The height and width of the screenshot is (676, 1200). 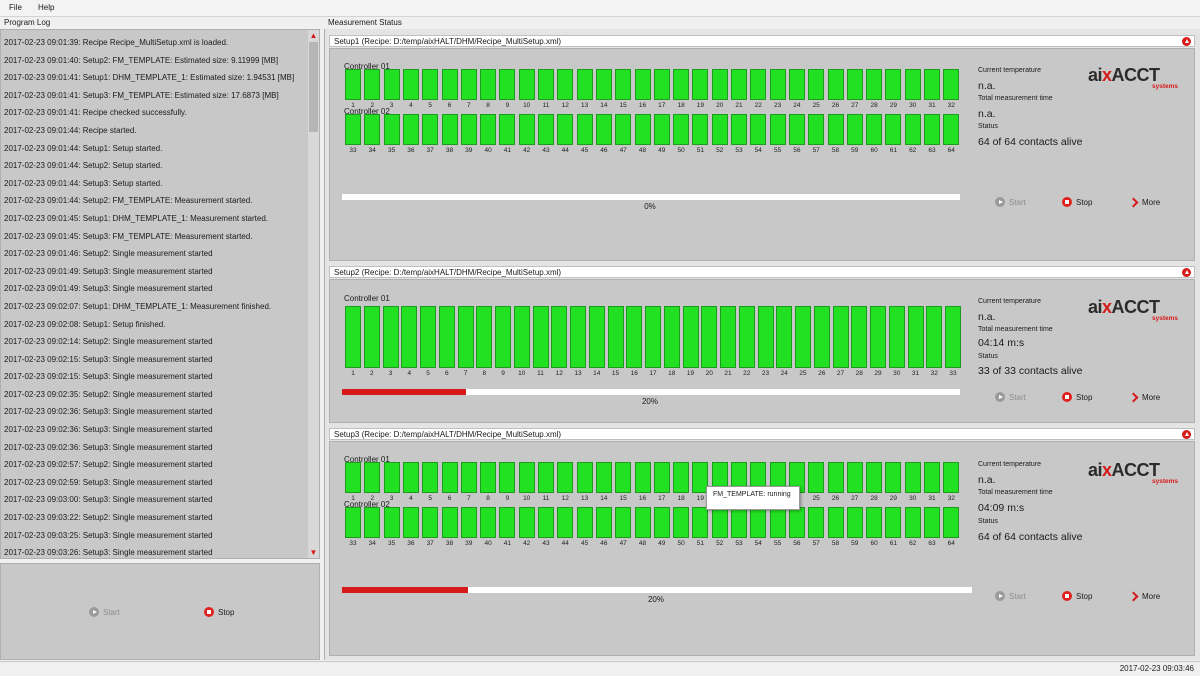 What do you see at coordinates (484, 341) in the screenshot?
I see `contact-indicator: 8` at bounding box center [484, 341].